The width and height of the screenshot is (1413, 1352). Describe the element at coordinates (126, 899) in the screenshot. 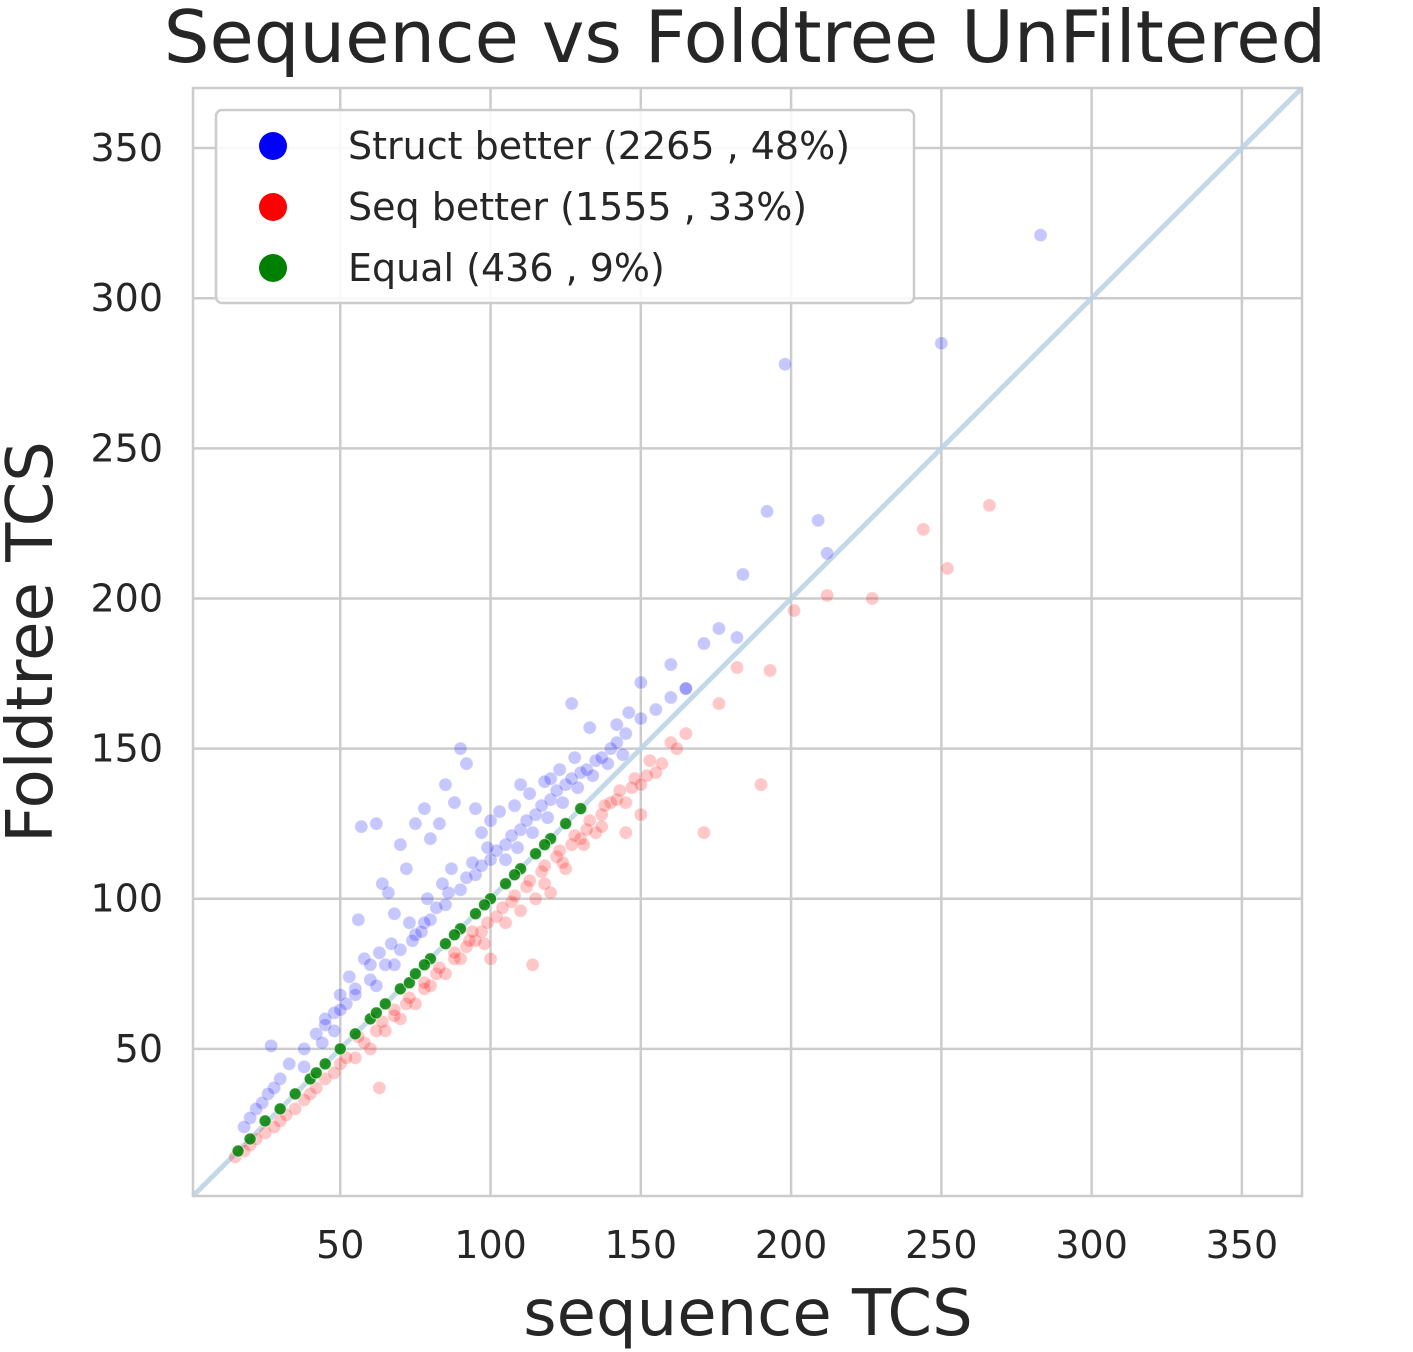

I see `y-tick-label: 100` at that location.